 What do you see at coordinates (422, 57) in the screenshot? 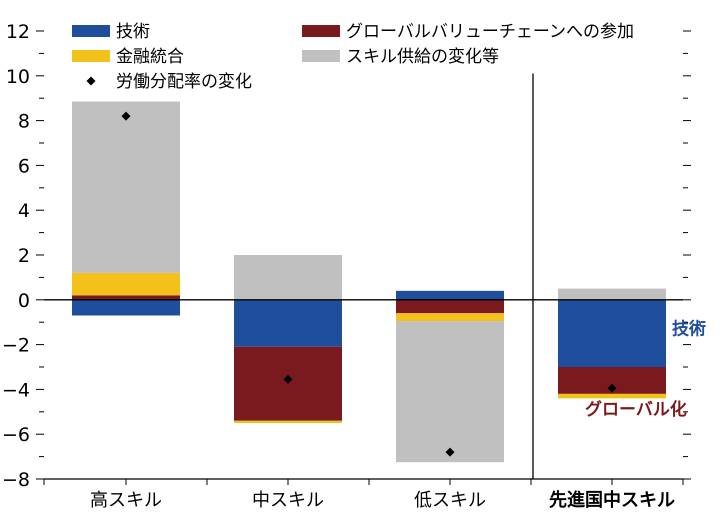
I see `legend-label-4: スキル供給の変化等` at bounding box center [422, 57].